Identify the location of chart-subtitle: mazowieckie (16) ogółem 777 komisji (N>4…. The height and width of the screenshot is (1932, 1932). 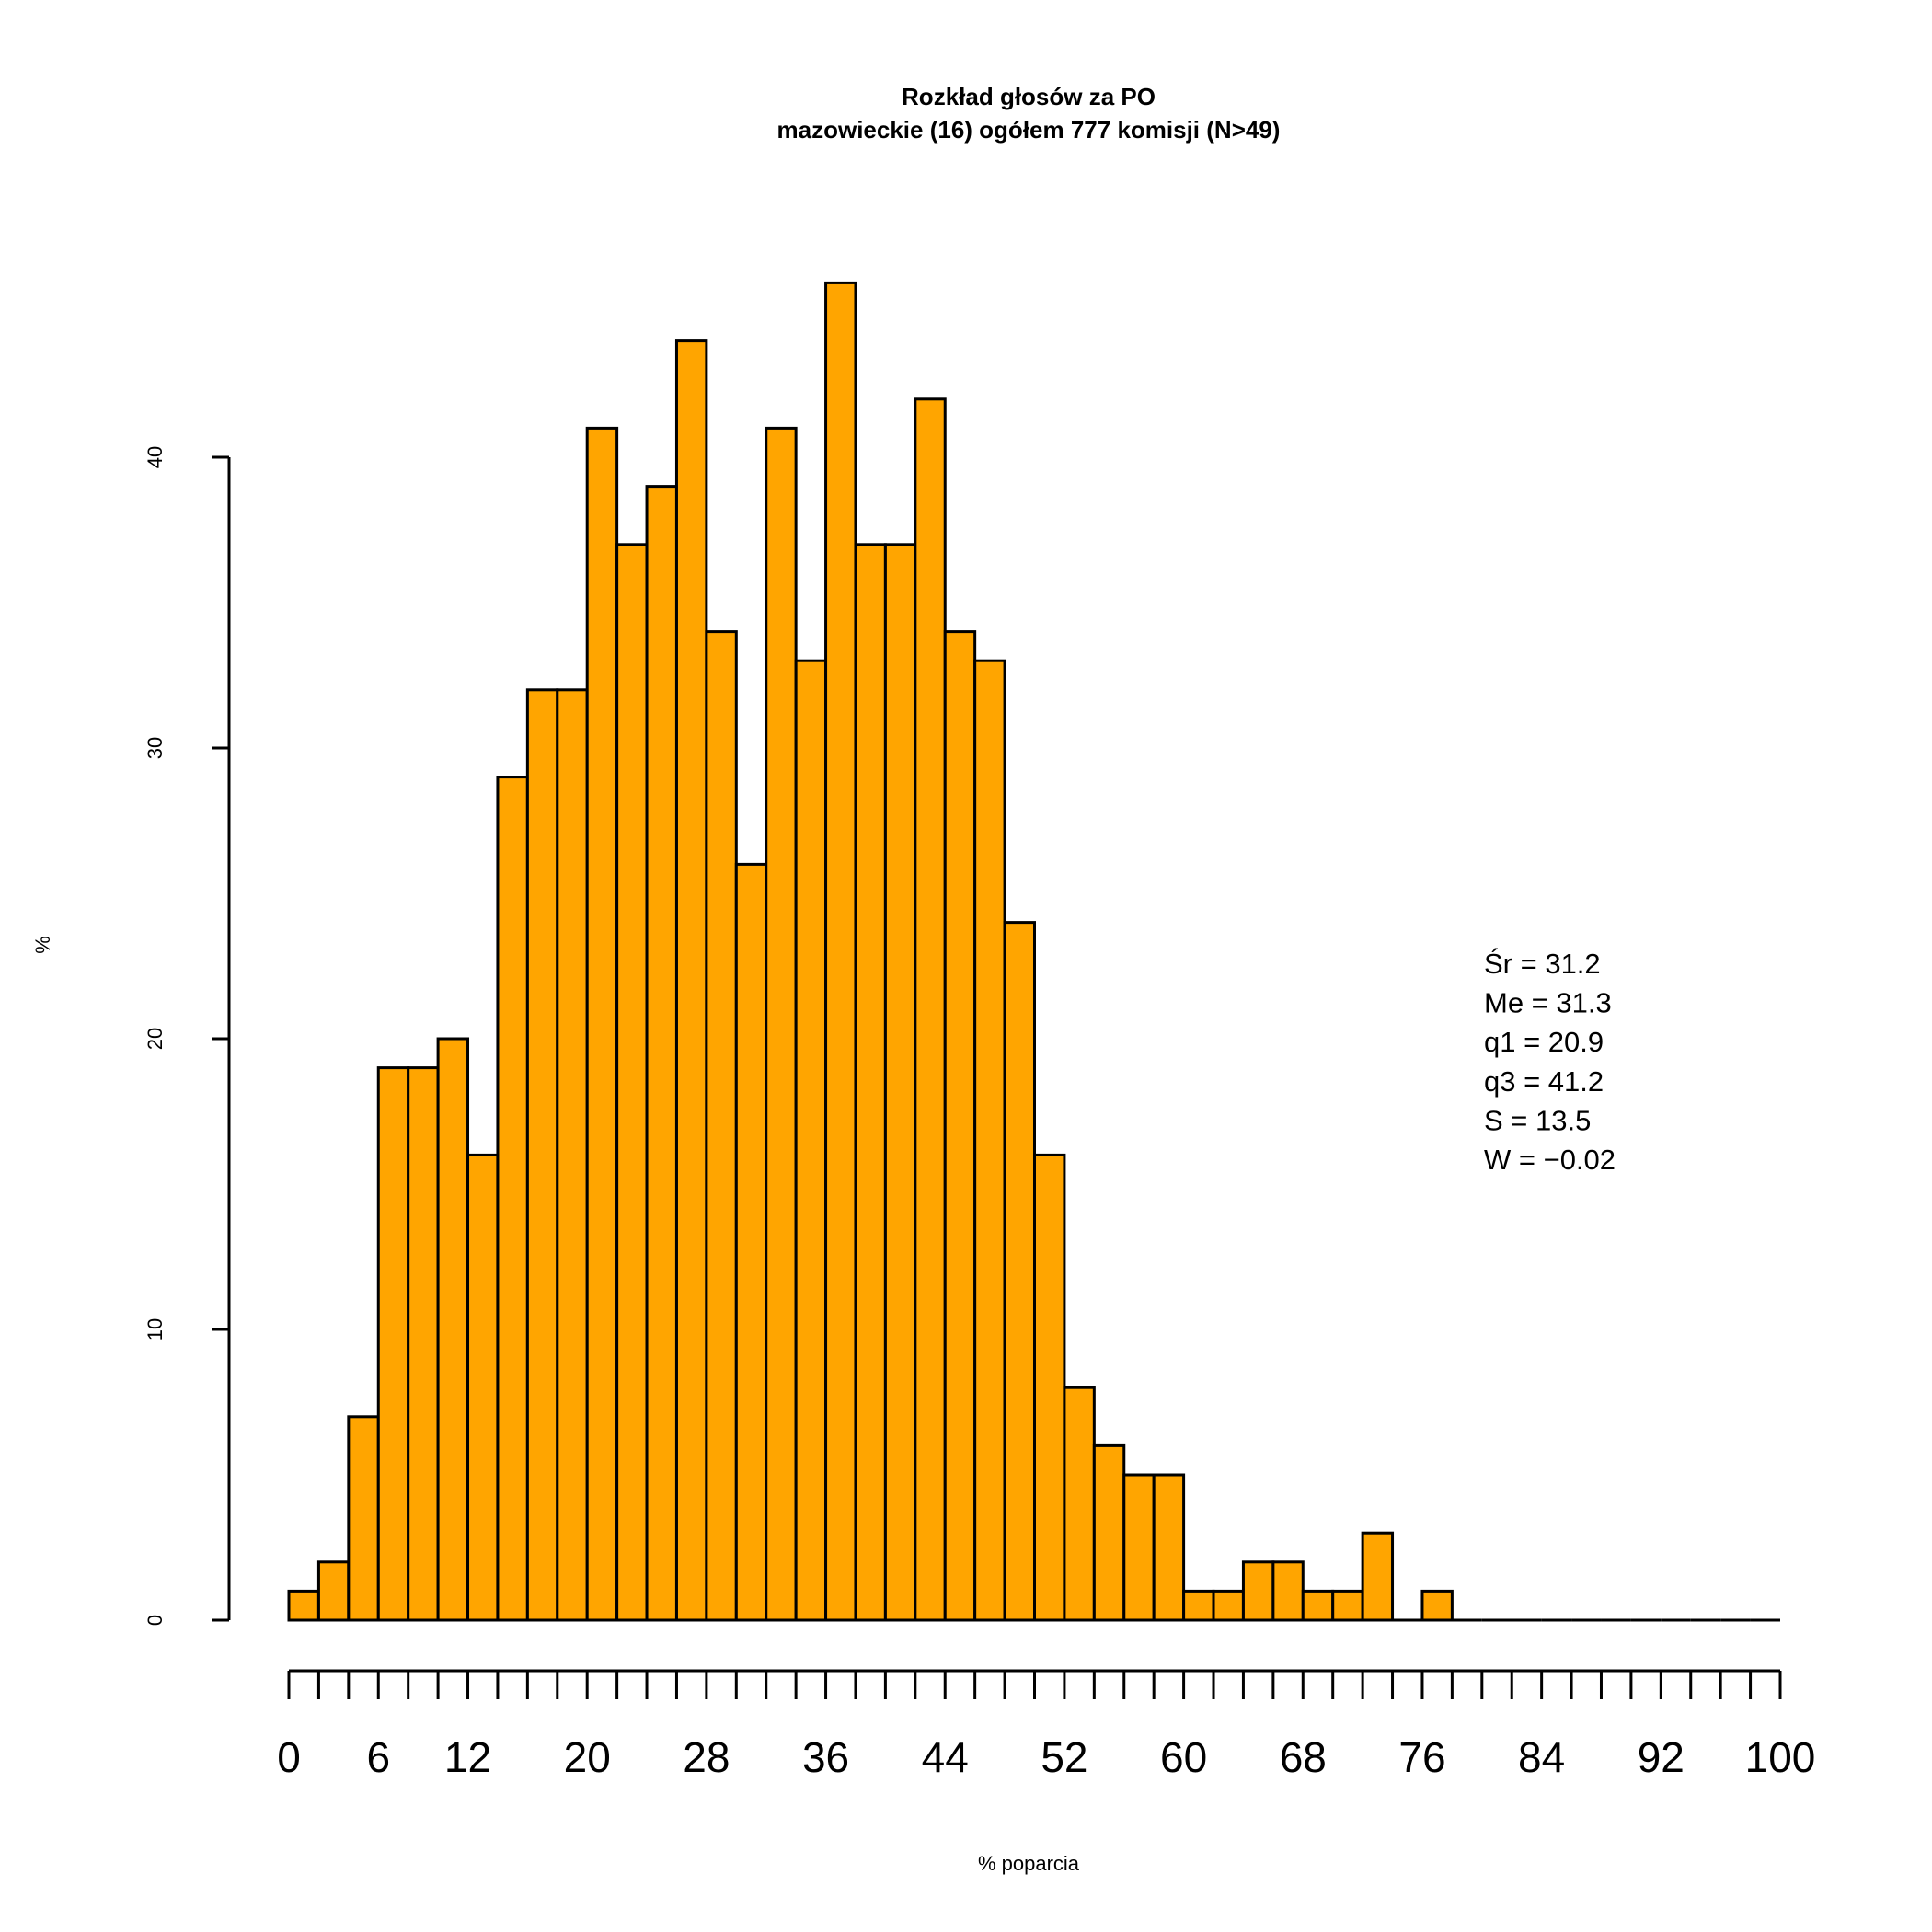
(1029, 130).